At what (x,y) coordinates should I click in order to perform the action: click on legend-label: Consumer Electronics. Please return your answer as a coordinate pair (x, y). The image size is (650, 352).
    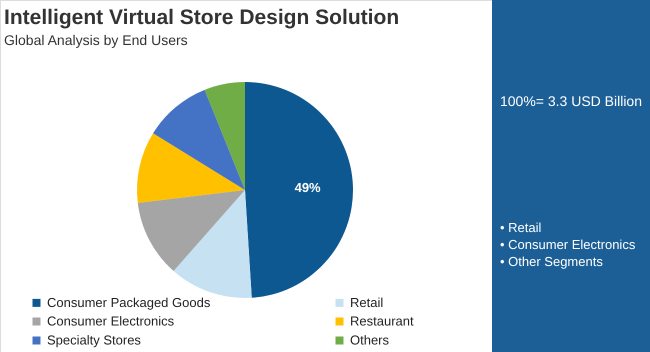
    Looking at the image, I should click on (111, 321).